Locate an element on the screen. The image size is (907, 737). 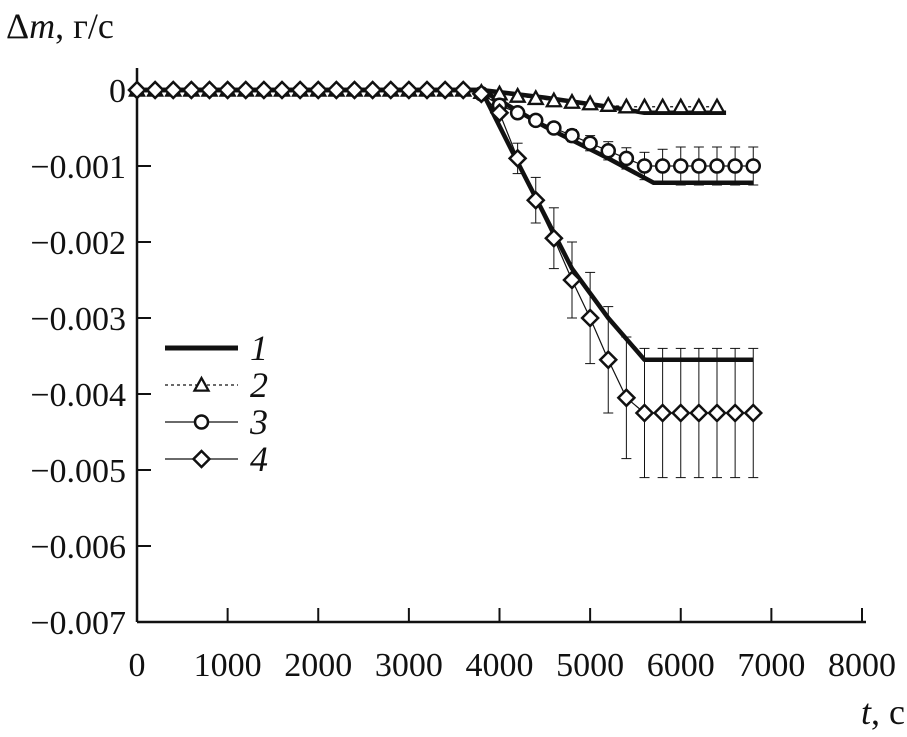
x-tick-label: 4000 is located at coordinates (500, 665).